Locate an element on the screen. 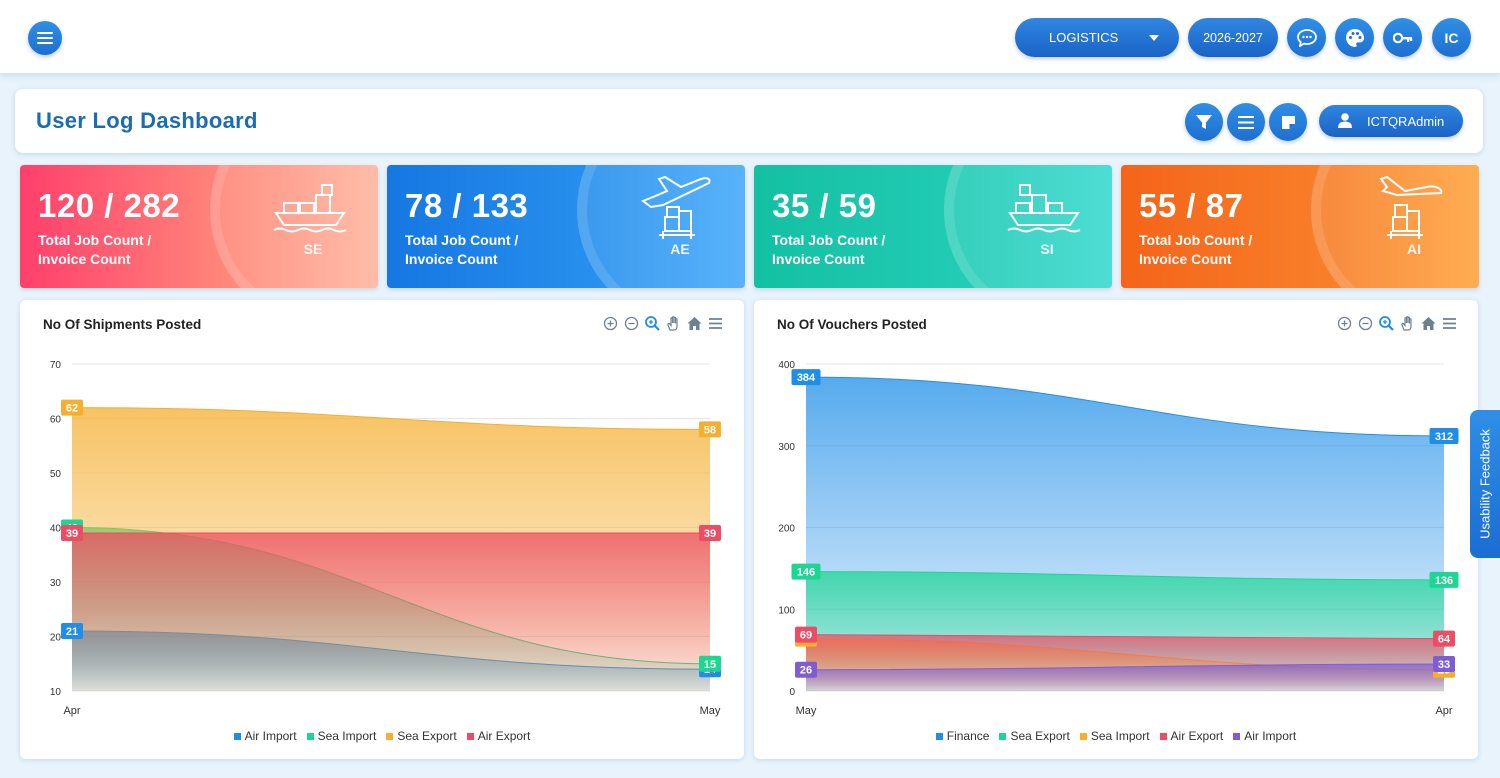  plane-departure-icon is located at coordinates (675, 207).